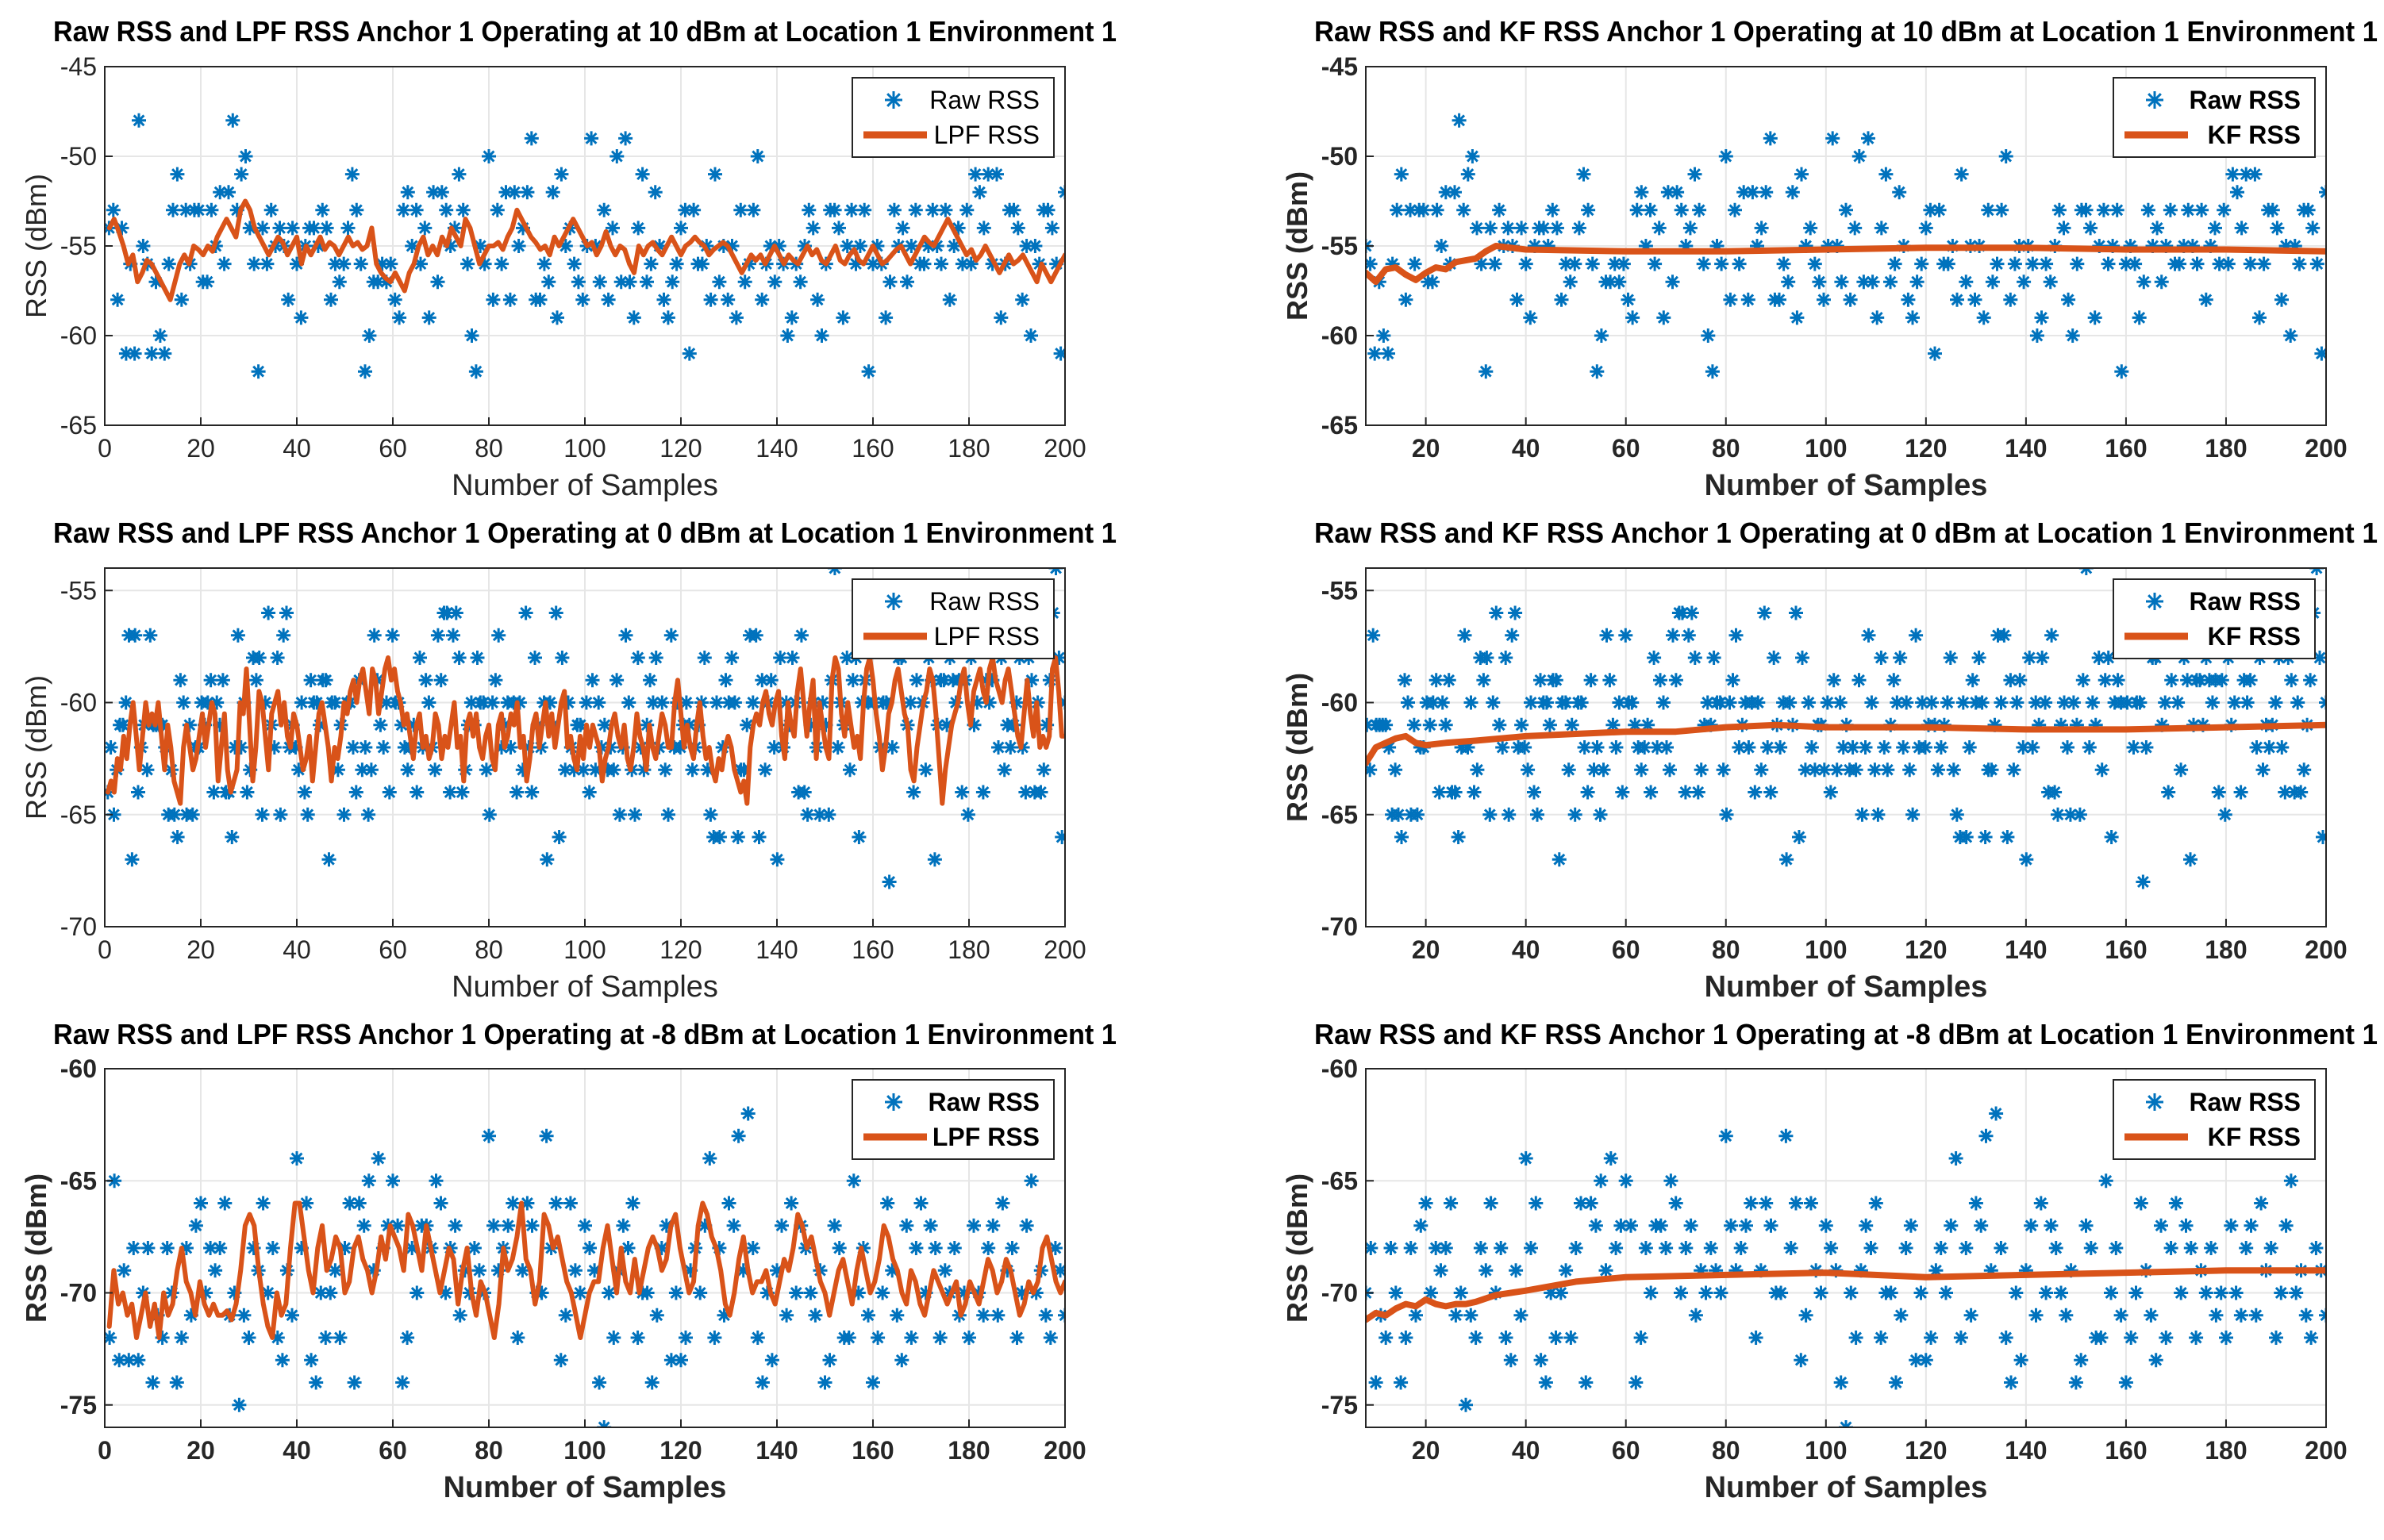 This screenshot has height=1540, width=2384. What do you see at coordinates (953, 1120) in the screenshot?
I see `legend: Raw RSS LPF RSS` at bounding box center [953, 1120].